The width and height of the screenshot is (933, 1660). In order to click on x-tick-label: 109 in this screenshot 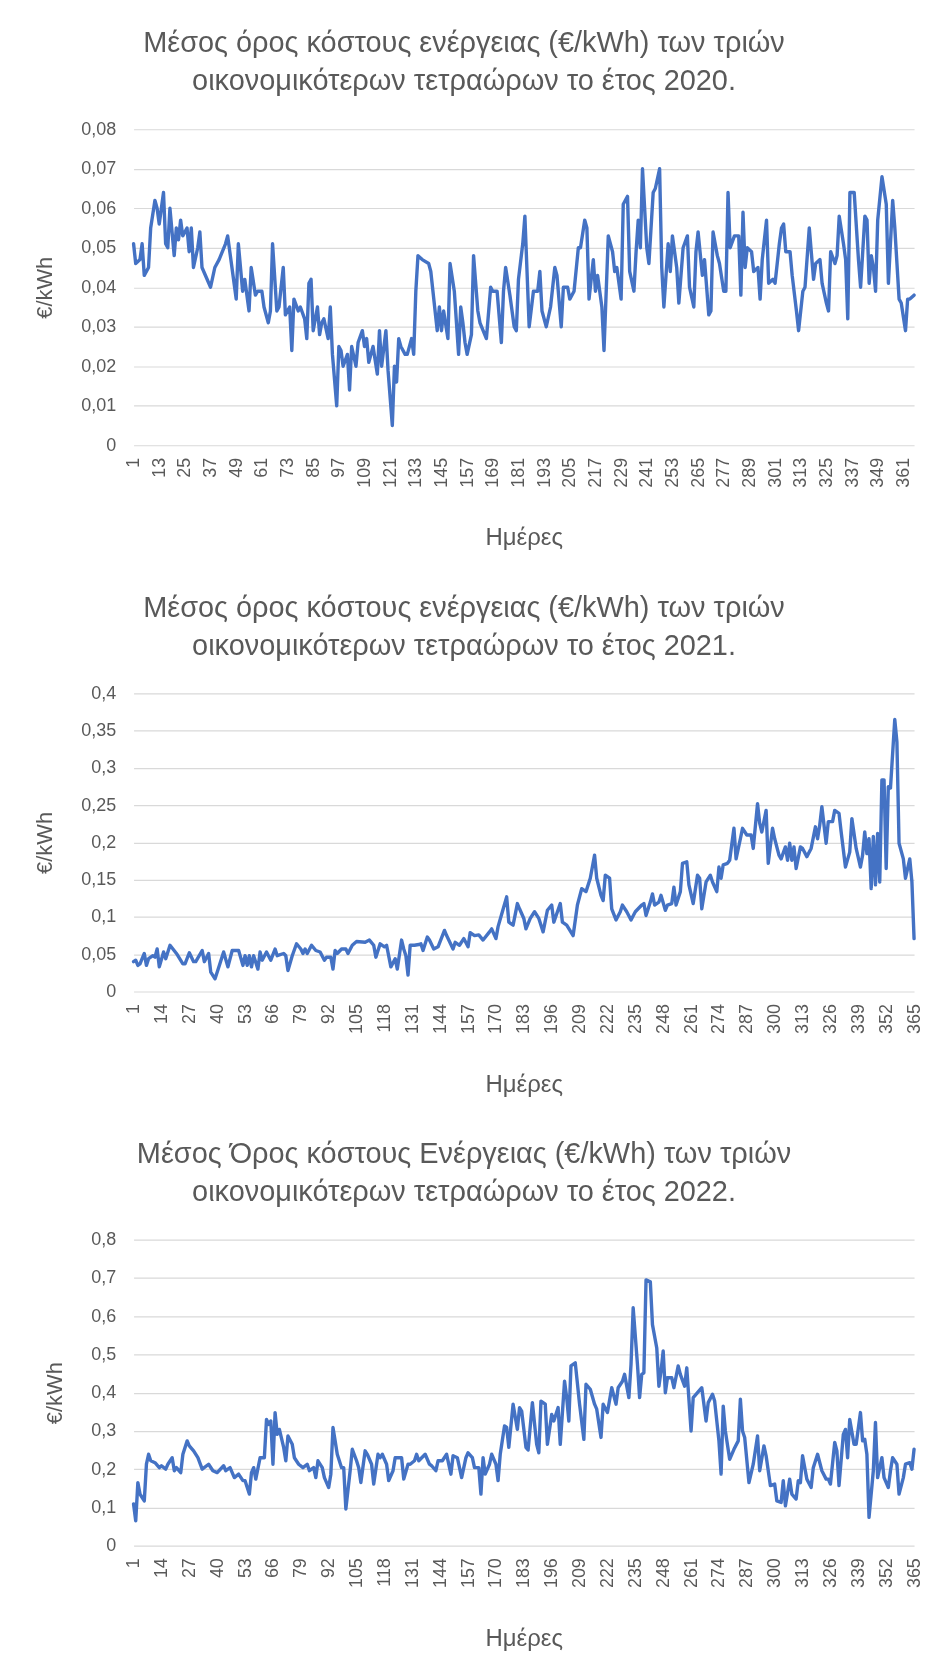, I will do `click(363, 472)`.